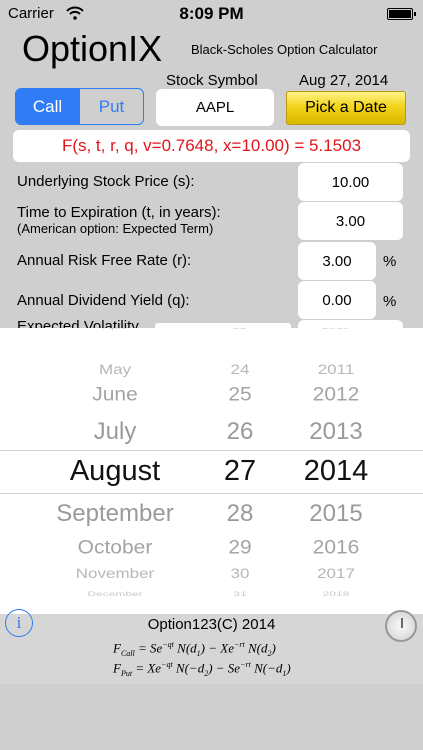  I want to click on day-option: 25, so click(240, 394).